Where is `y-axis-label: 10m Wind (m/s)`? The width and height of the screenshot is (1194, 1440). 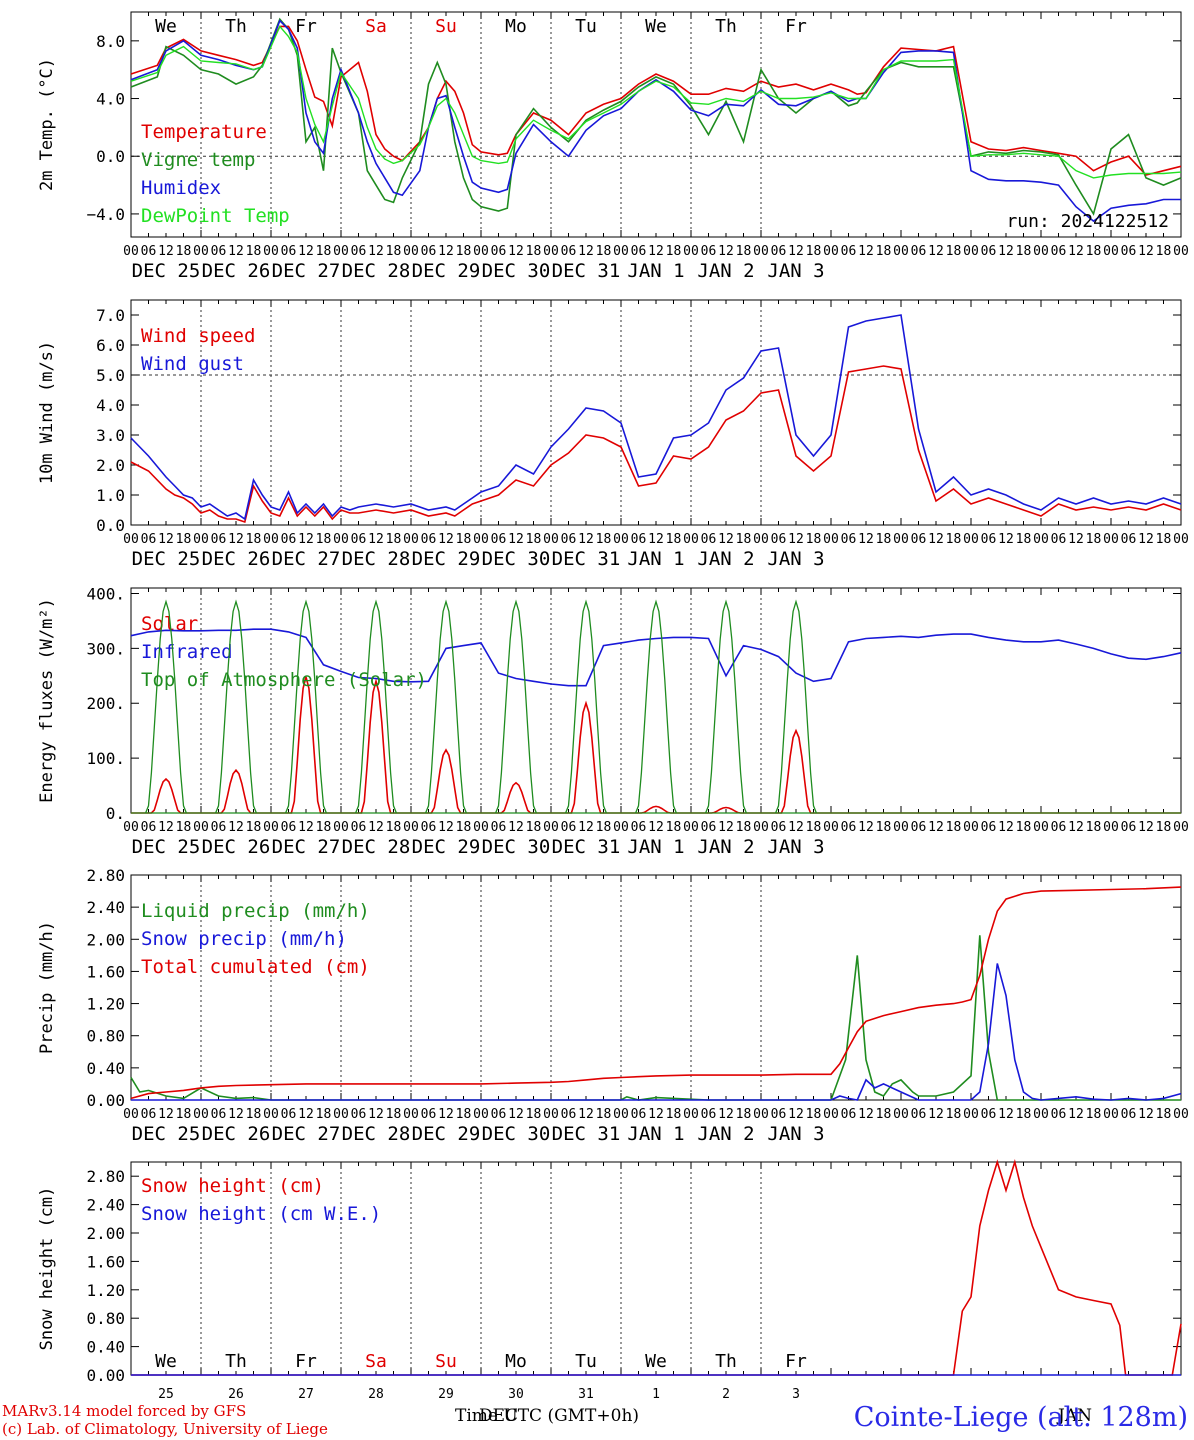 y-axis-label: 10m Wind (m/s) is located at coordinates (47, 412).